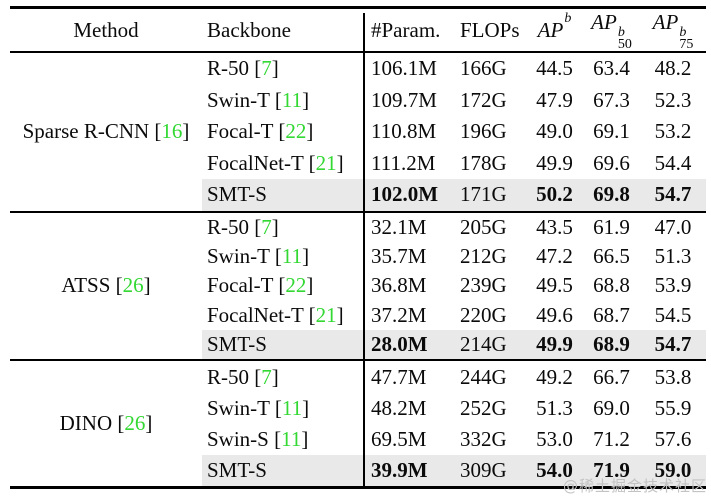 The height and width of the screenshot is (499, 711). I want to click on watermark: @稀土掘金技术社区, so click(634, 486).